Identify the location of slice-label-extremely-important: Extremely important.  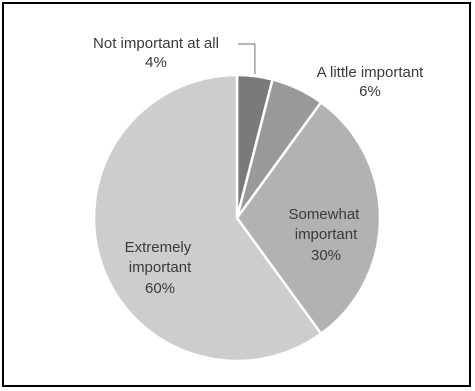
(160, 257).